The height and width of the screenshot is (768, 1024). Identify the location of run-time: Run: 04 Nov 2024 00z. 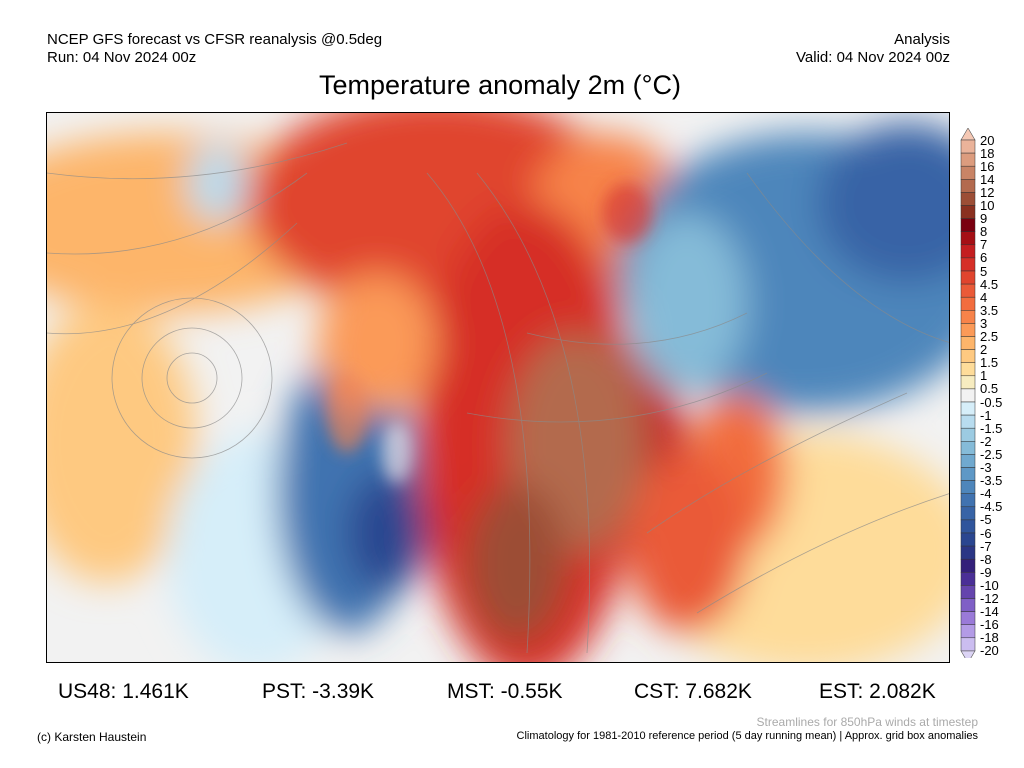
(122, 57).